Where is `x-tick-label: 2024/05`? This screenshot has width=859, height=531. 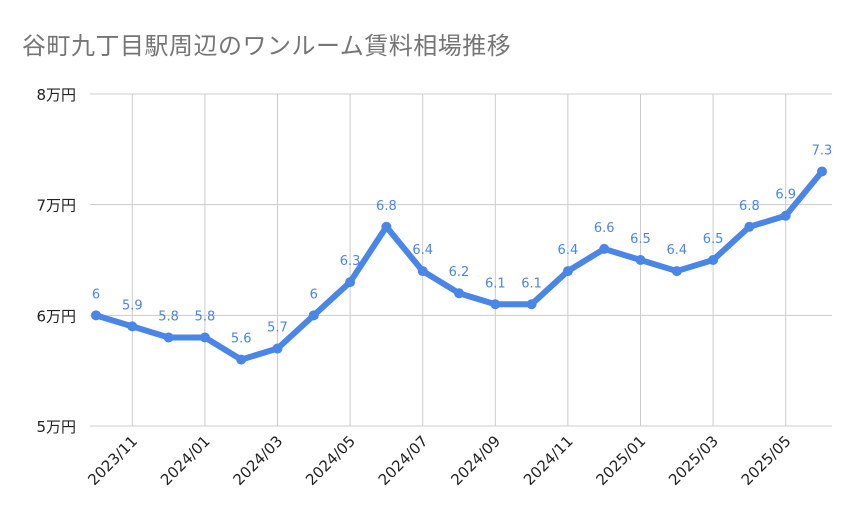 x-tick-label: 2024/05 is located at coordinates (330, 460).